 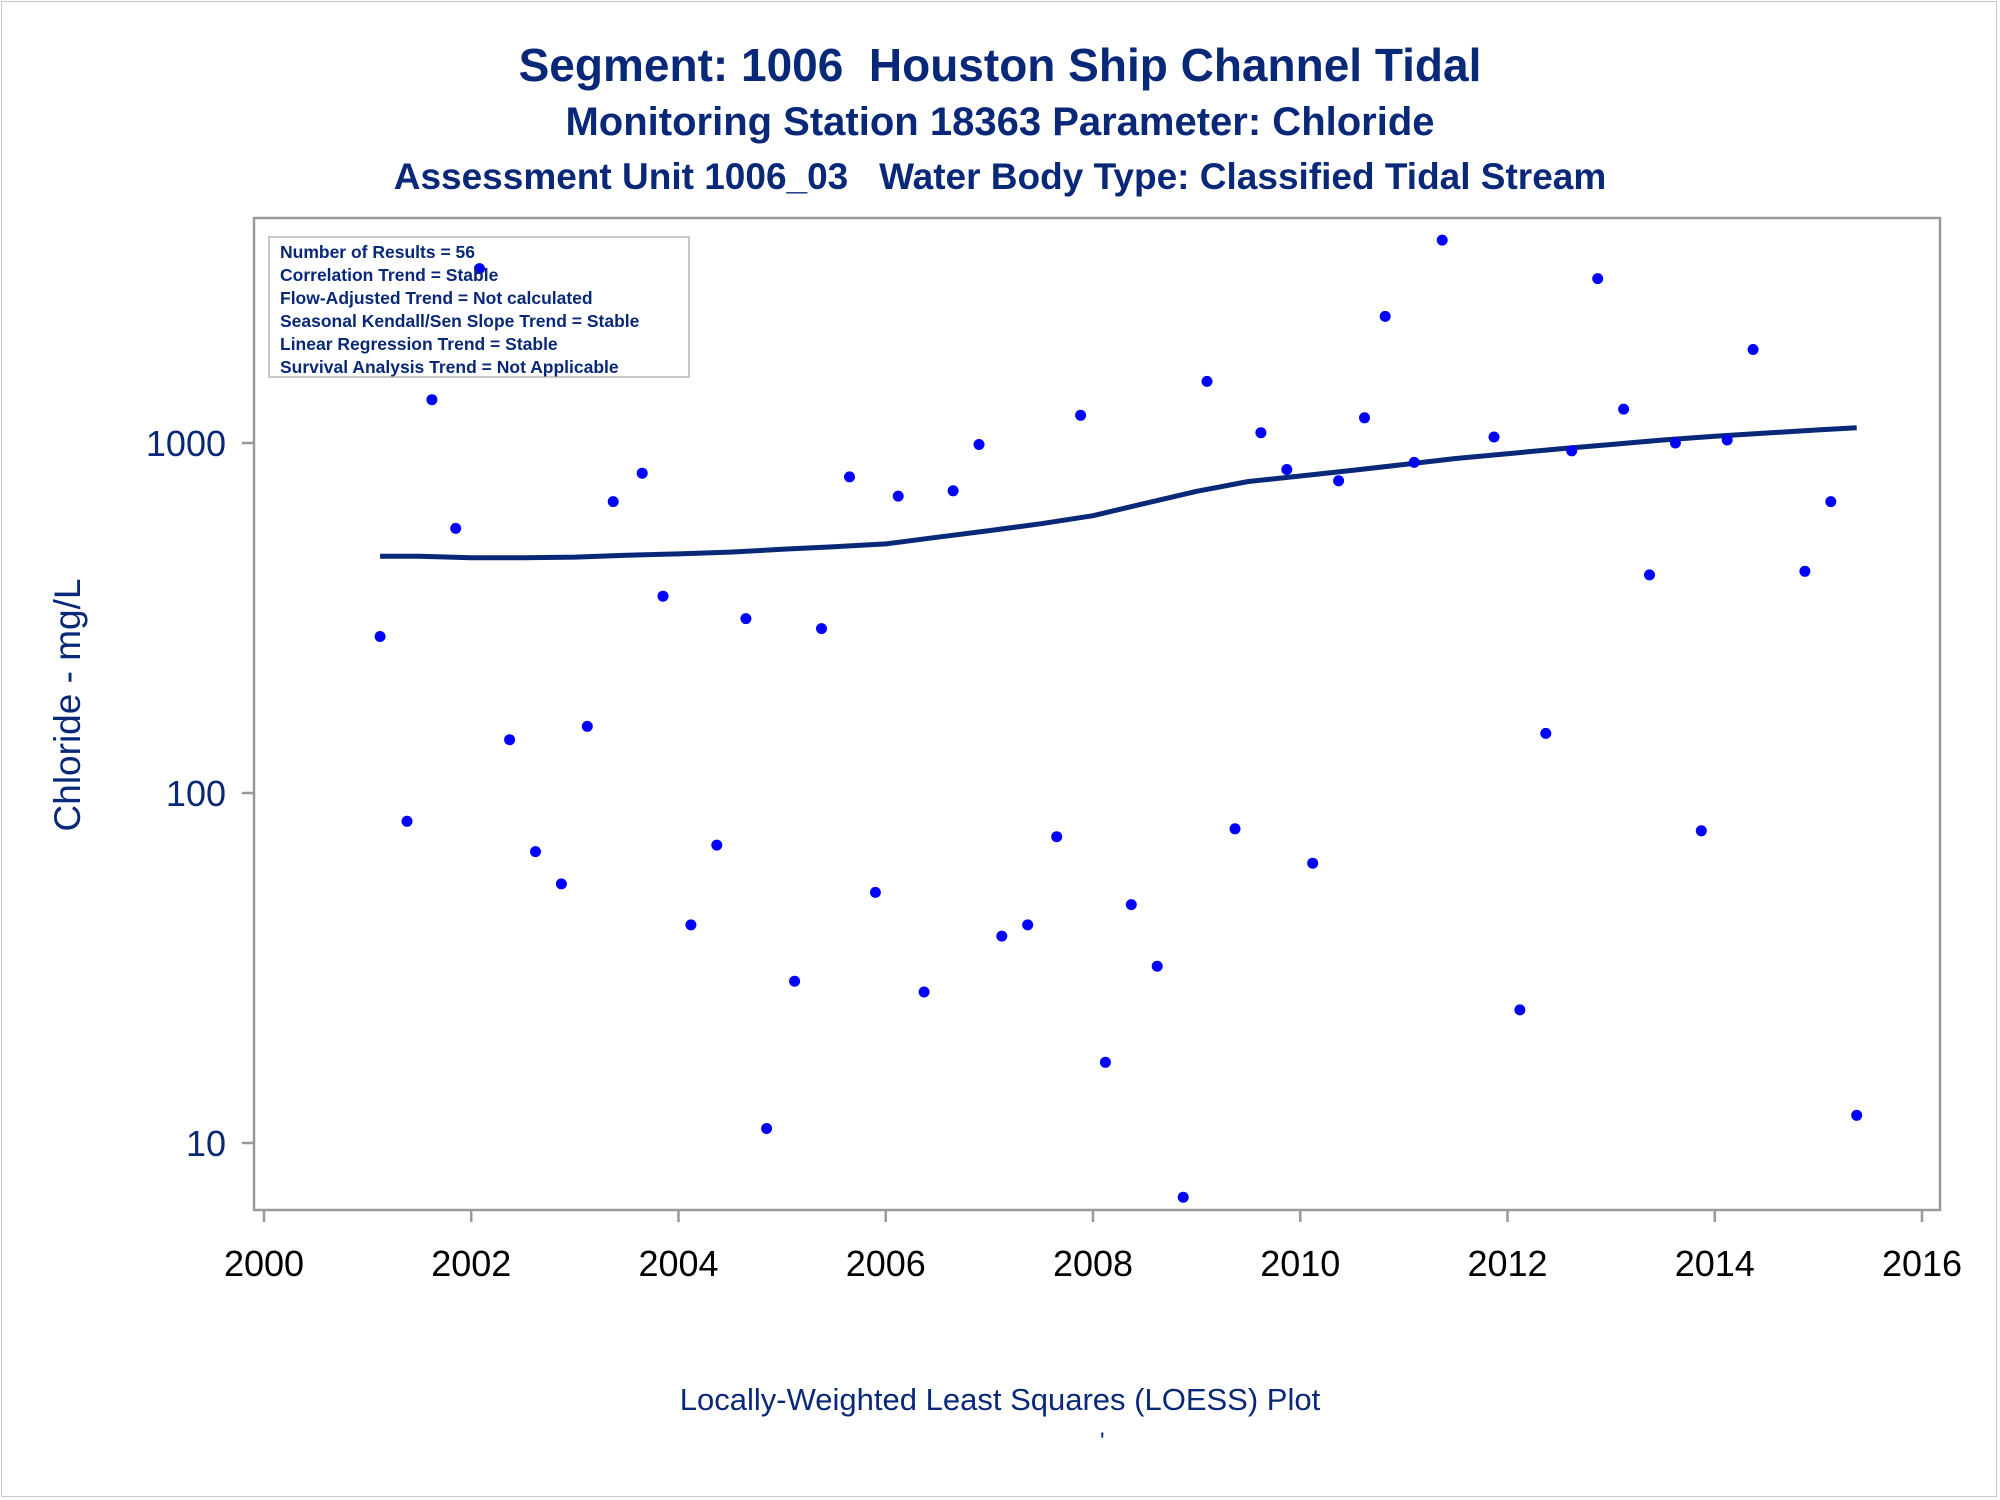 I want to click on info-box-line: Survival Analysis Trend = Not Applicable, so click(x=449, y=367).